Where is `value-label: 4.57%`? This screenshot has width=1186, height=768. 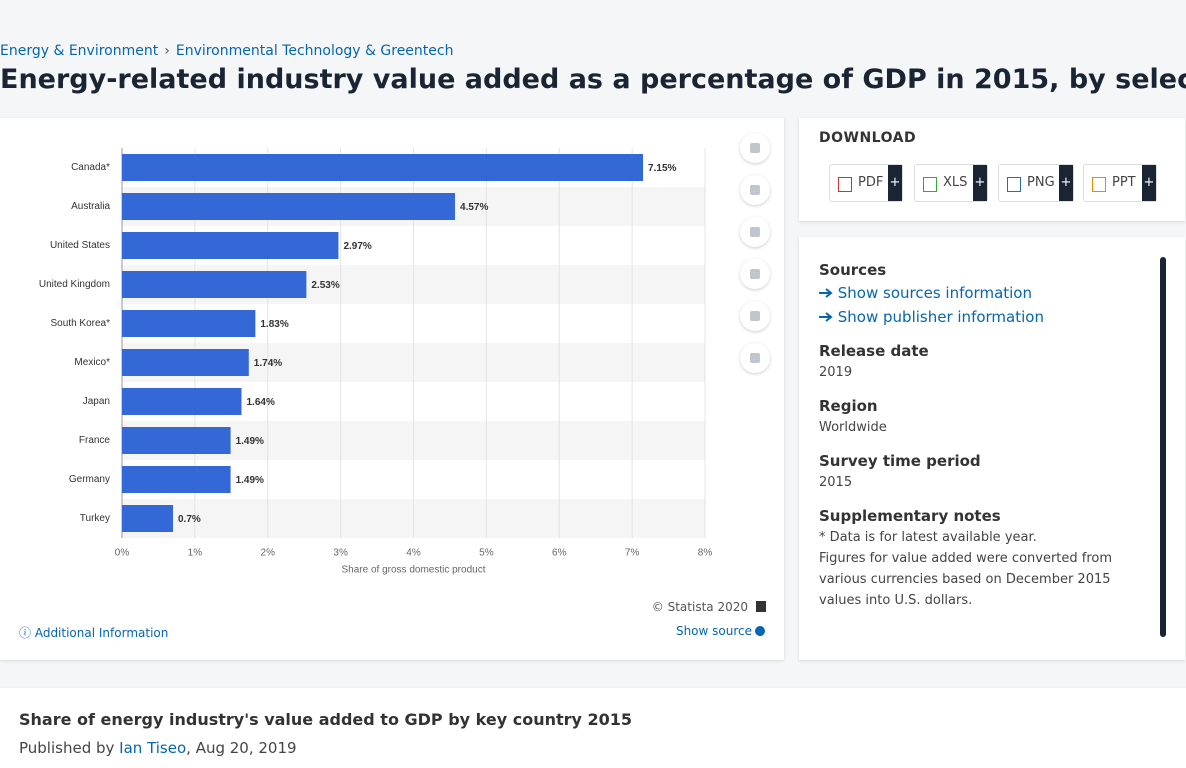 value-label: 4.57% is located at coordinates (474, 207).